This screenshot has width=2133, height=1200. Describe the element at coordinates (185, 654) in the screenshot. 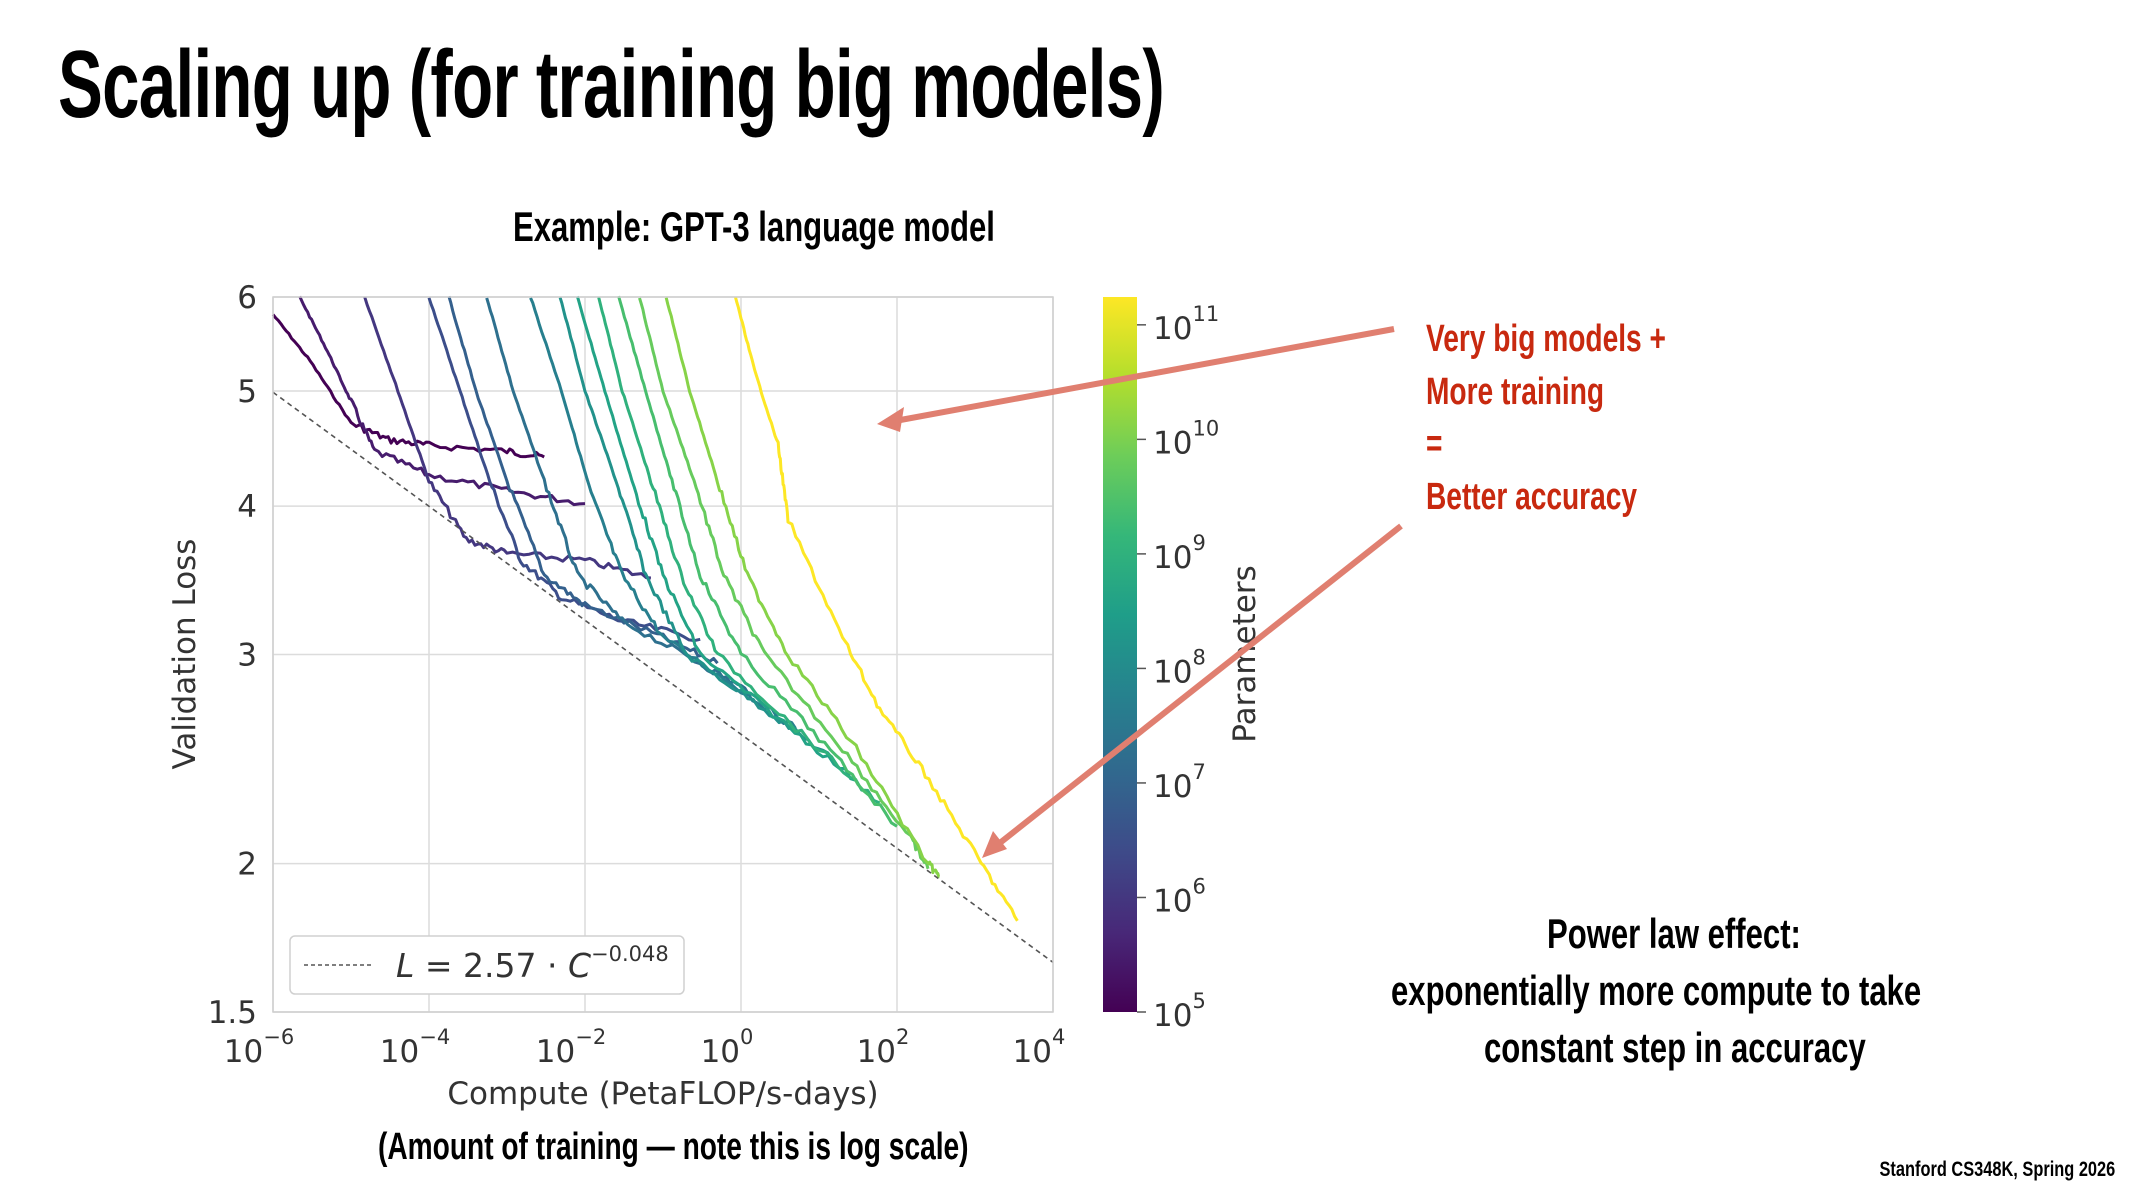

I see `y-axis-label: Validation Loss` at that location.